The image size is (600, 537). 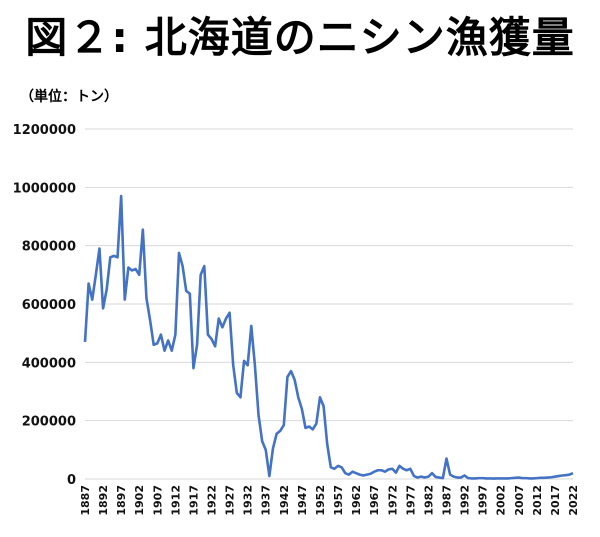 What do you see at coordinates (446, 500) in the screenshot?
I see `x-tick-label: 1987` at bounding box center [446, 500].